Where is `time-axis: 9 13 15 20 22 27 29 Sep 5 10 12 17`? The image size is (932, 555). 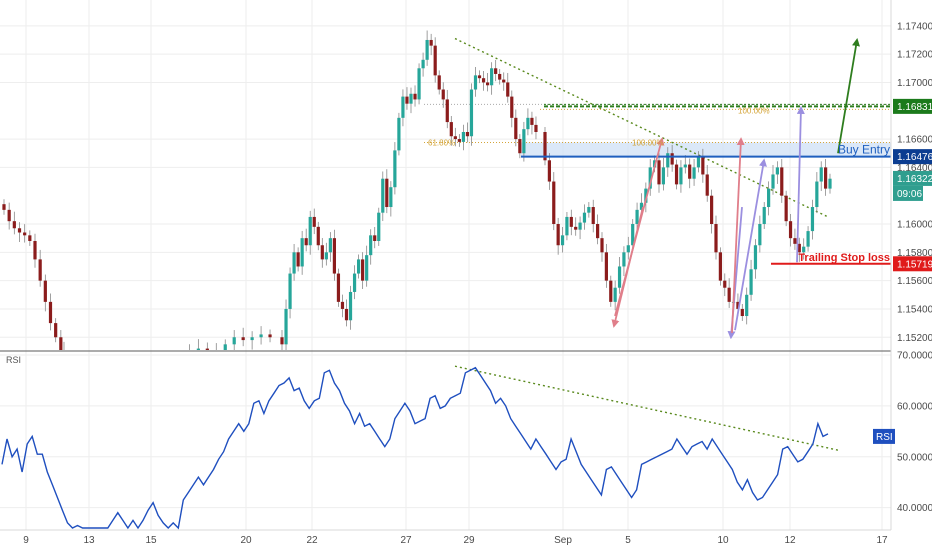 time-axis: 9 13 15 20 22 27 29 Sep 5 10 12 17 is located at coordinates (455, 540).